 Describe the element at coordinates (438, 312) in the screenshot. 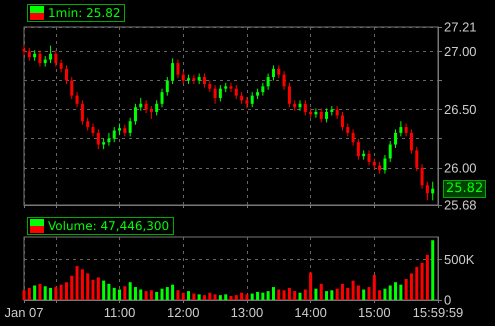

I see `x-tick-label: 15:59:59` at that location.